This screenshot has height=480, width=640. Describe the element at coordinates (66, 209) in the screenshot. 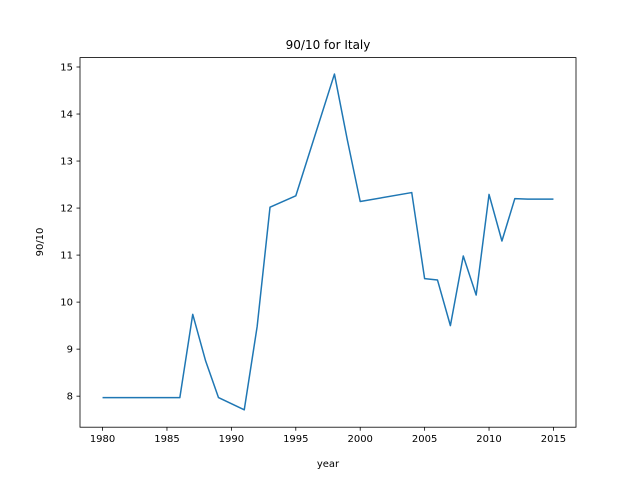

I see `y-tick-label: 12` at that location.